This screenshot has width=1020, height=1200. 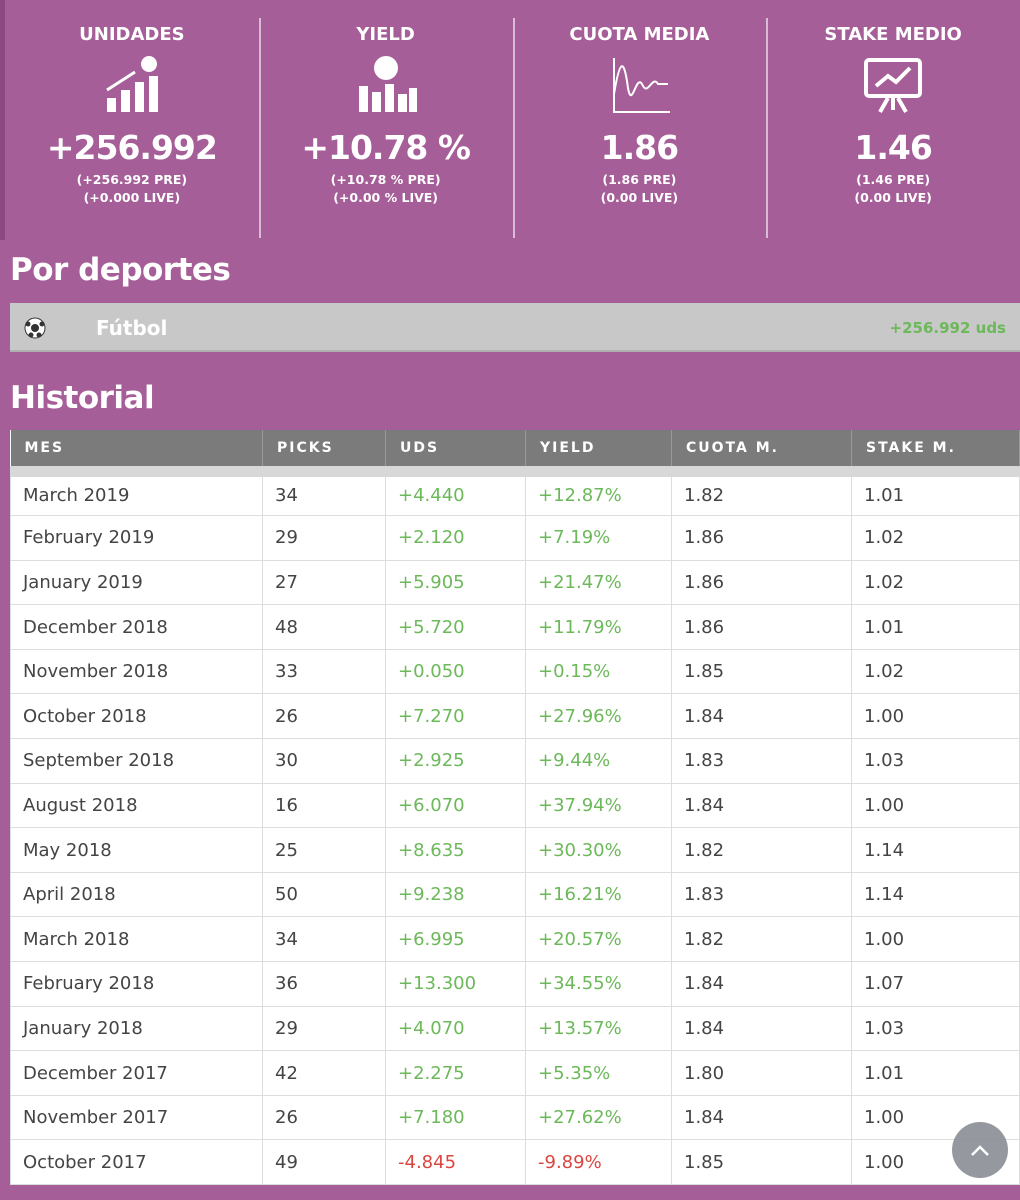 What do you see at coordinates (455, 538) in the screenshot?
I see `table-cell: +2.120` at bounding box center [455, 538].